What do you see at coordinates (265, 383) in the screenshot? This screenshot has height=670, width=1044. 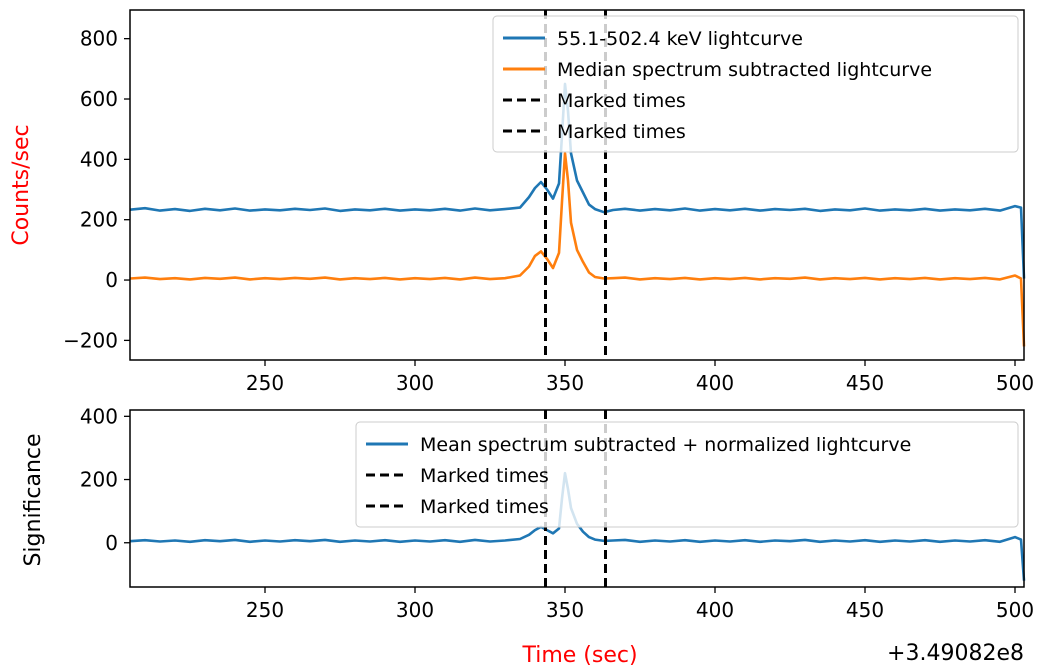 I see `top-x-tick-label: 250` at bounding box center [265, 383].